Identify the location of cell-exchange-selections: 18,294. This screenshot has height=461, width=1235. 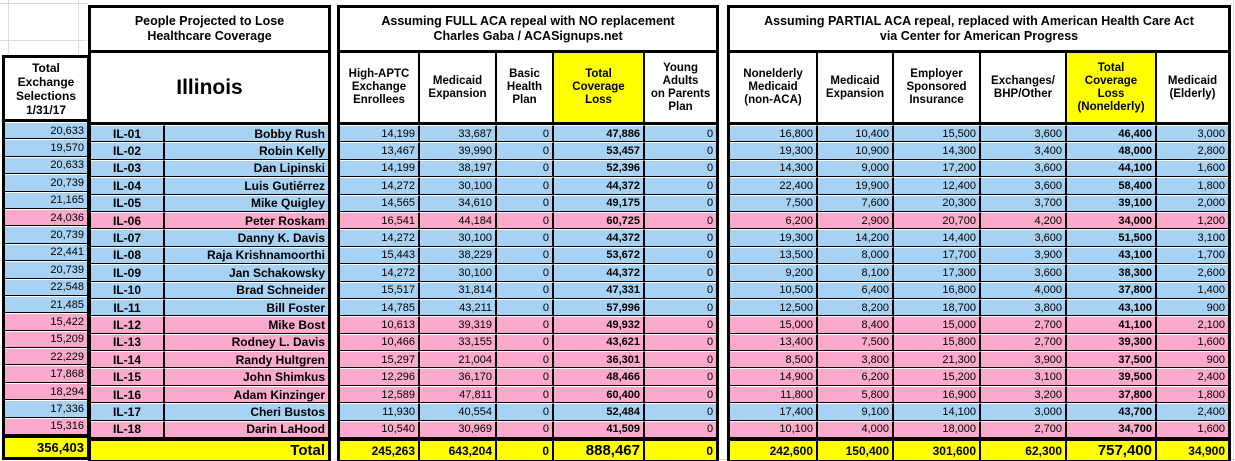
(46, 391).